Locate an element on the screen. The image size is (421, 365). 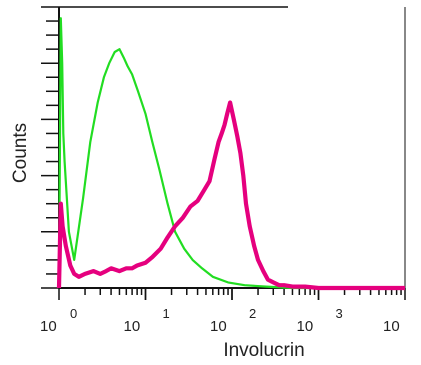
x-tick-label-exponent: 1 is located at coordinates (166, 313).